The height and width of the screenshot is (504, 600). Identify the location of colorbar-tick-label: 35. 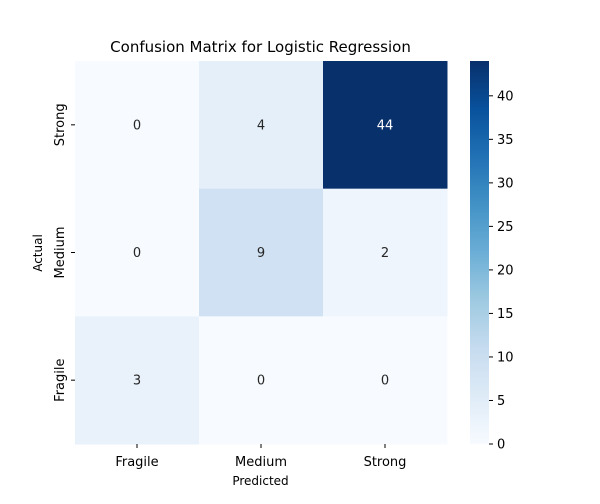
(505, 140).